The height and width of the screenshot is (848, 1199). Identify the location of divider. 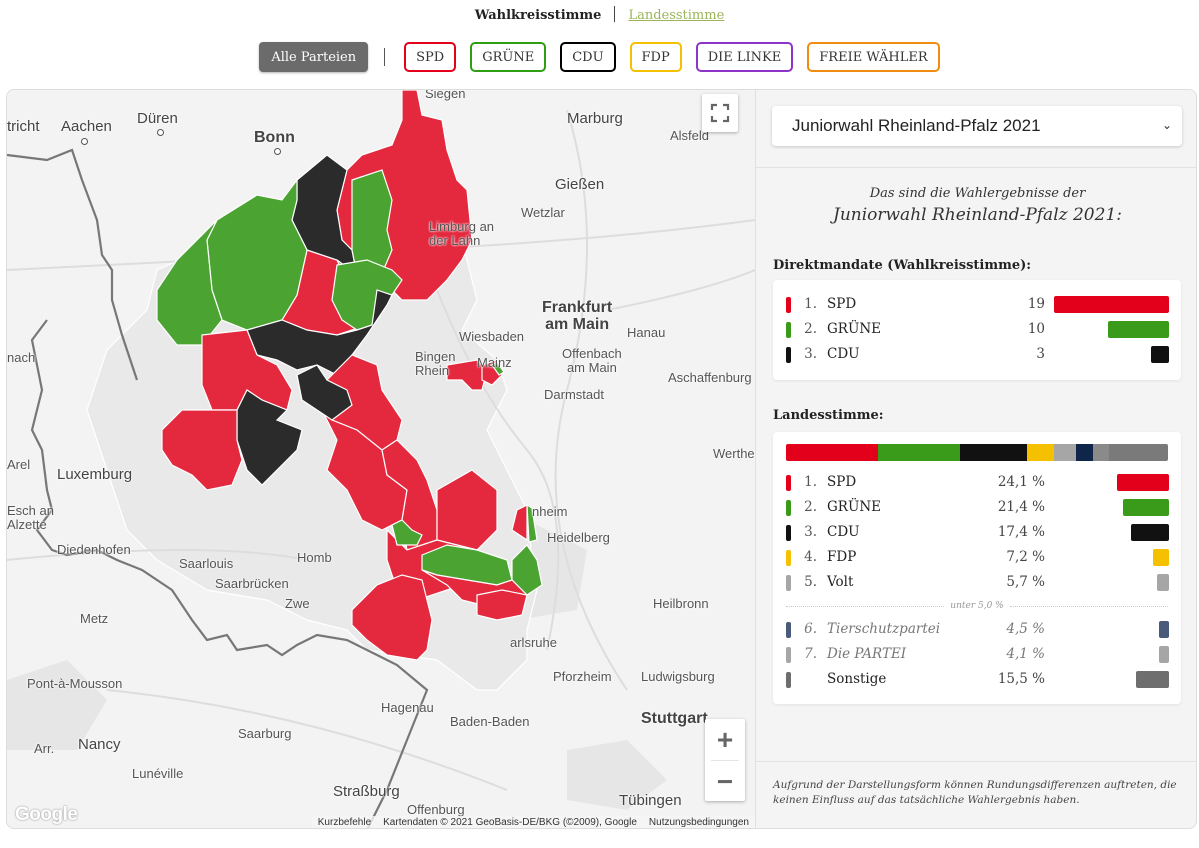
(976, 167).